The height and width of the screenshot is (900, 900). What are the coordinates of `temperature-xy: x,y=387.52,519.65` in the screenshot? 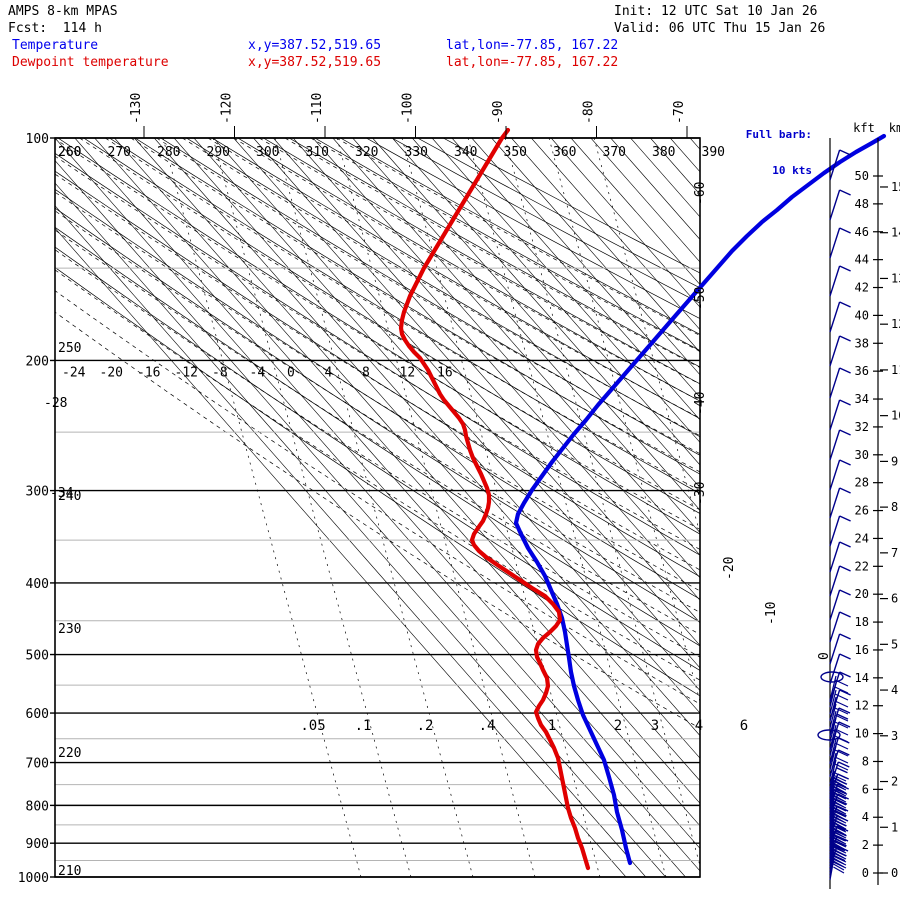 It's located at (315, 45).